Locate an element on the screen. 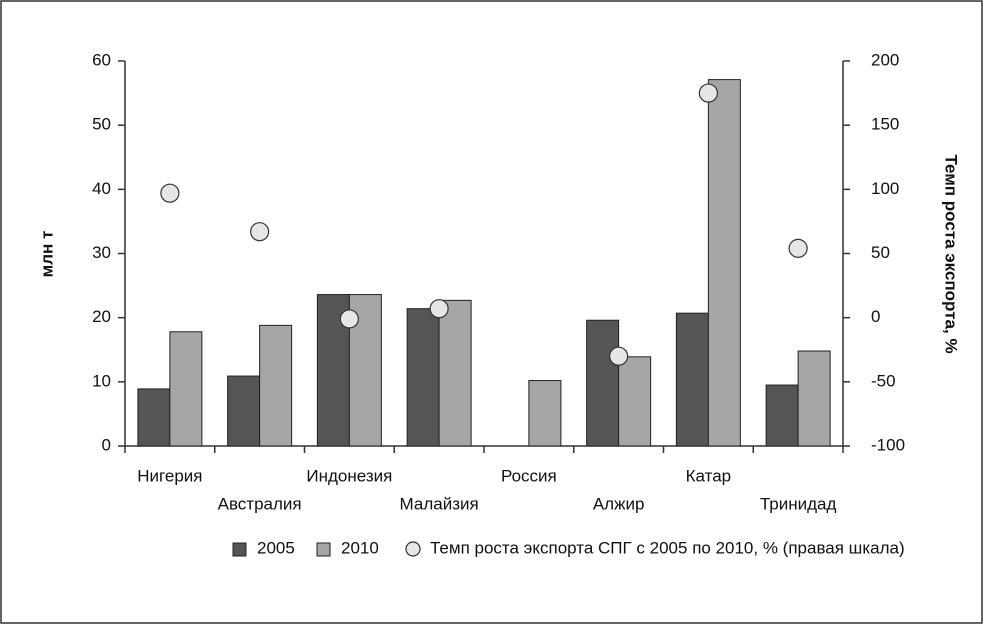  x-tick-label: Австралия is located at coordinates (260, 503).